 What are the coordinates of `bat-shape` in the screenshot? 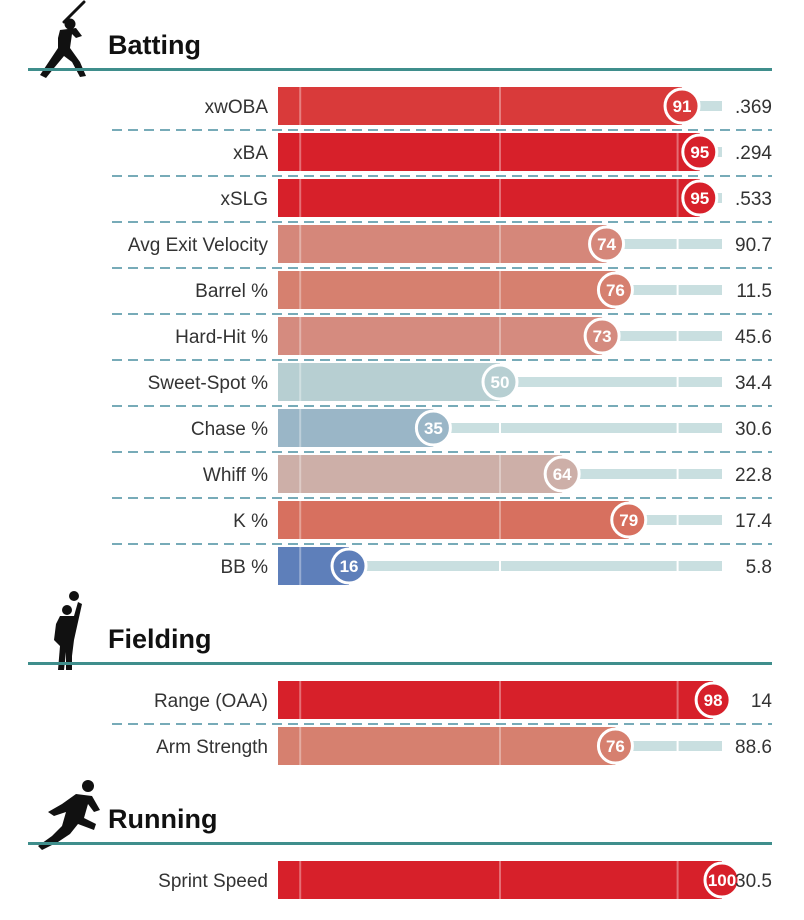 It's located at (74, 12).